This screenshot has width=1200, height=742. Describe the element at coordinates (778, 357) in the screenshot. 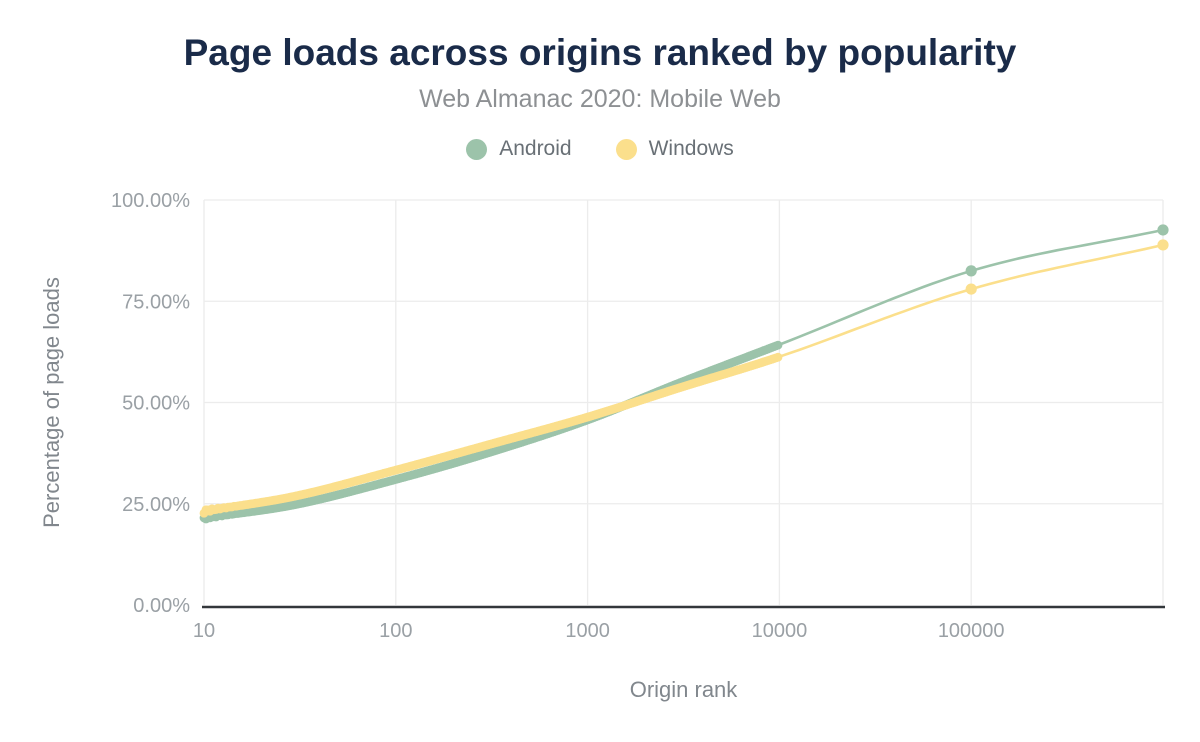

I see `dense-data-dot` at that location.